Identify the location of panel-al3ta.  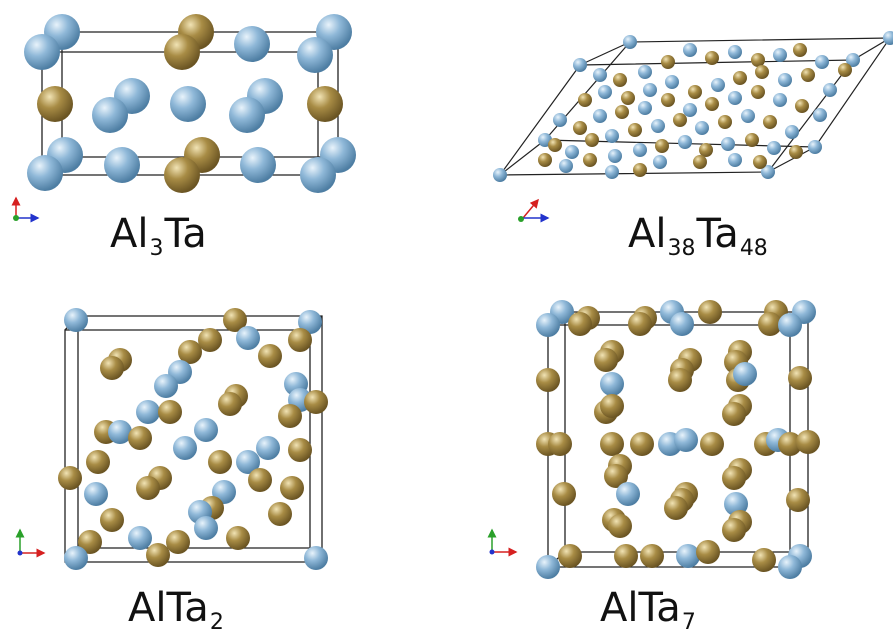
(183, 118).